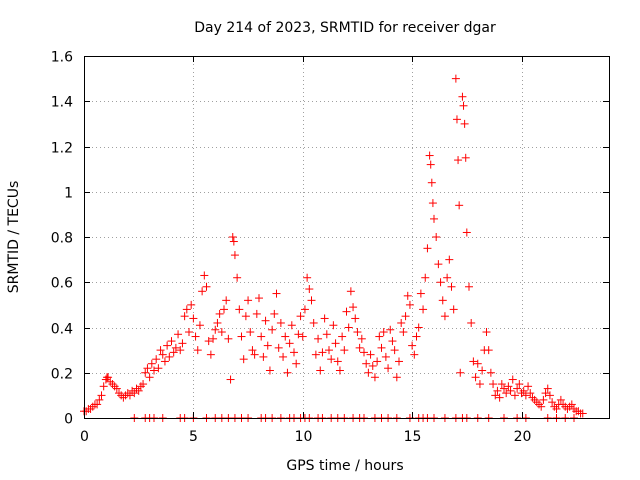  I want to click on x-tick-label: 5, so click(193, 437).